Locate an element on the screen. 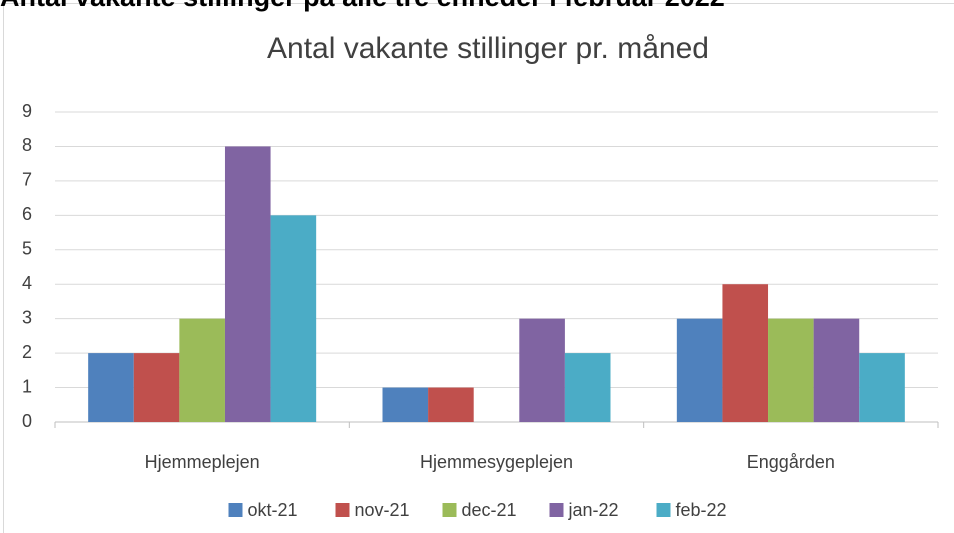 This screenshot has width=954, height=533. x-tick-label: Hjemmesygeplejen is located at coordinates (496, 462).